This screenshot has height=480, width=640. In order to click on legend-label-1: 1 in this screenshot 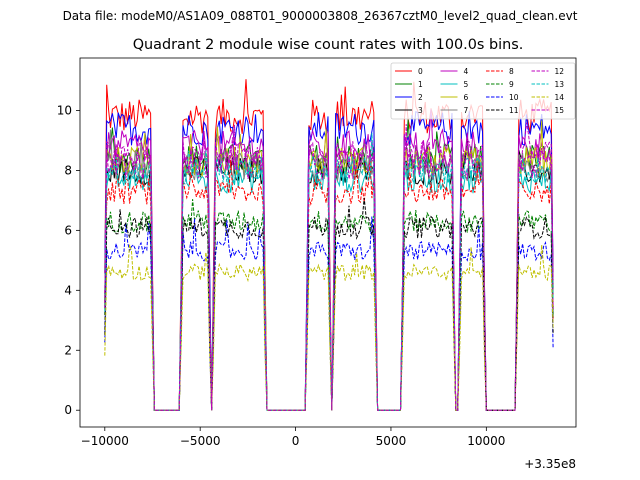, I will do `click(420, 84)`.